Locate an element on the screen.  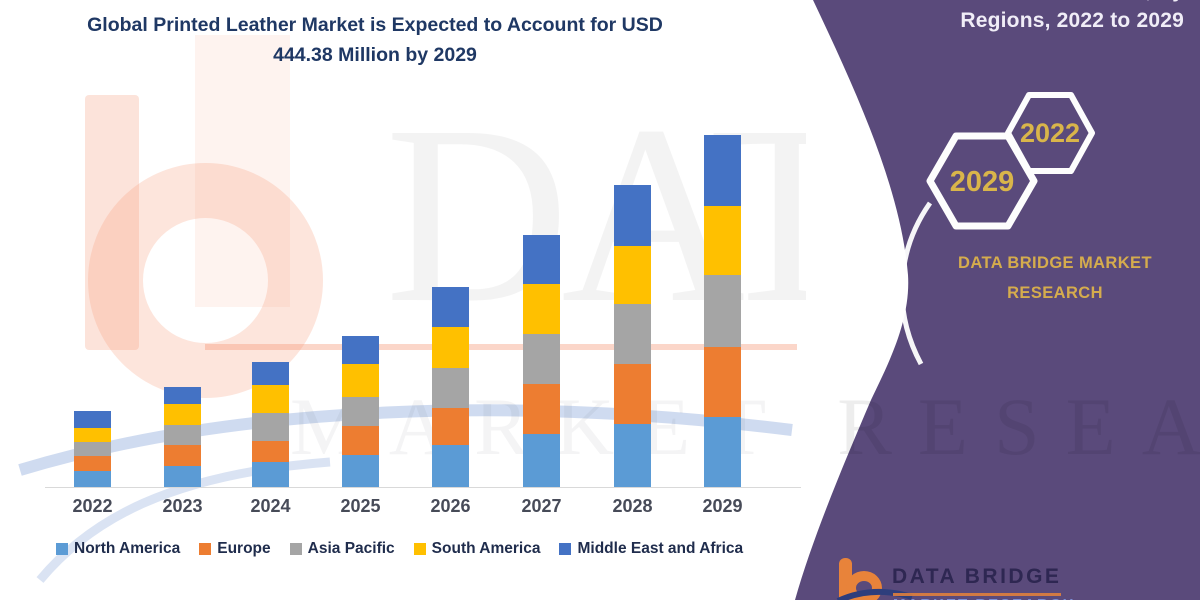
legend-label: Europe is located at coordinates (244, 548).